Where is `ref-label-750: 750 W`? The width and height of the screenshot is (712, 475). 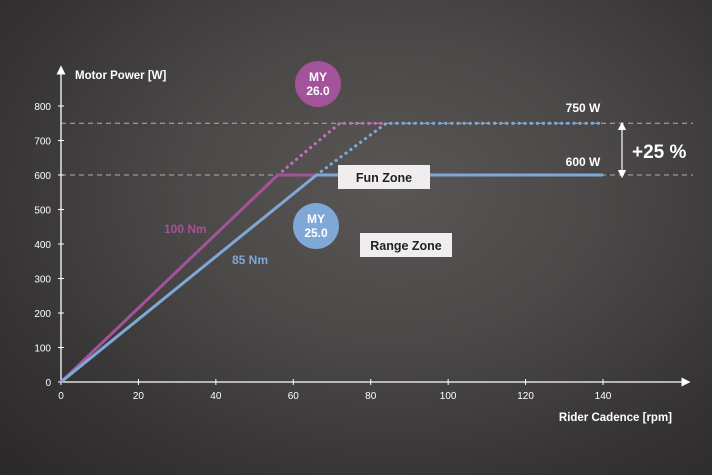
ref-label-750: 750 W is located at coordinates (583, 108).